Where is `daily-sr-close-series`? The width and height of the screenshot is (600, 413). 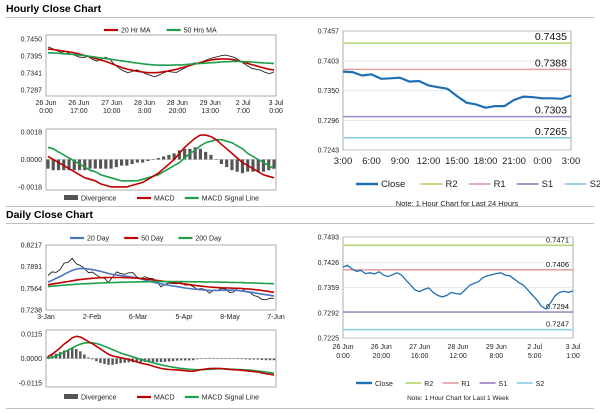 daily-sr-close-series is located at coordinates (458, 287).